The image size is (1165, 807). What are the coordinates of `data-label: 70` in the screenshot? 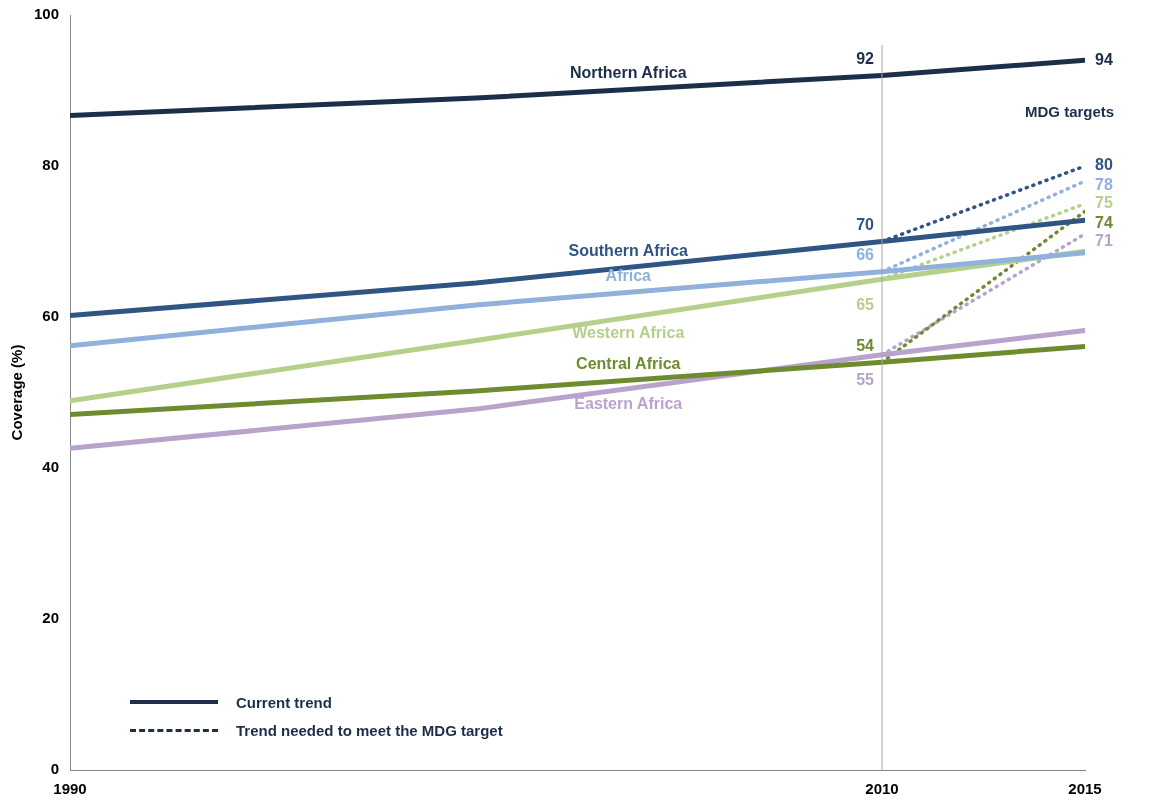 It's located at (865, 224).